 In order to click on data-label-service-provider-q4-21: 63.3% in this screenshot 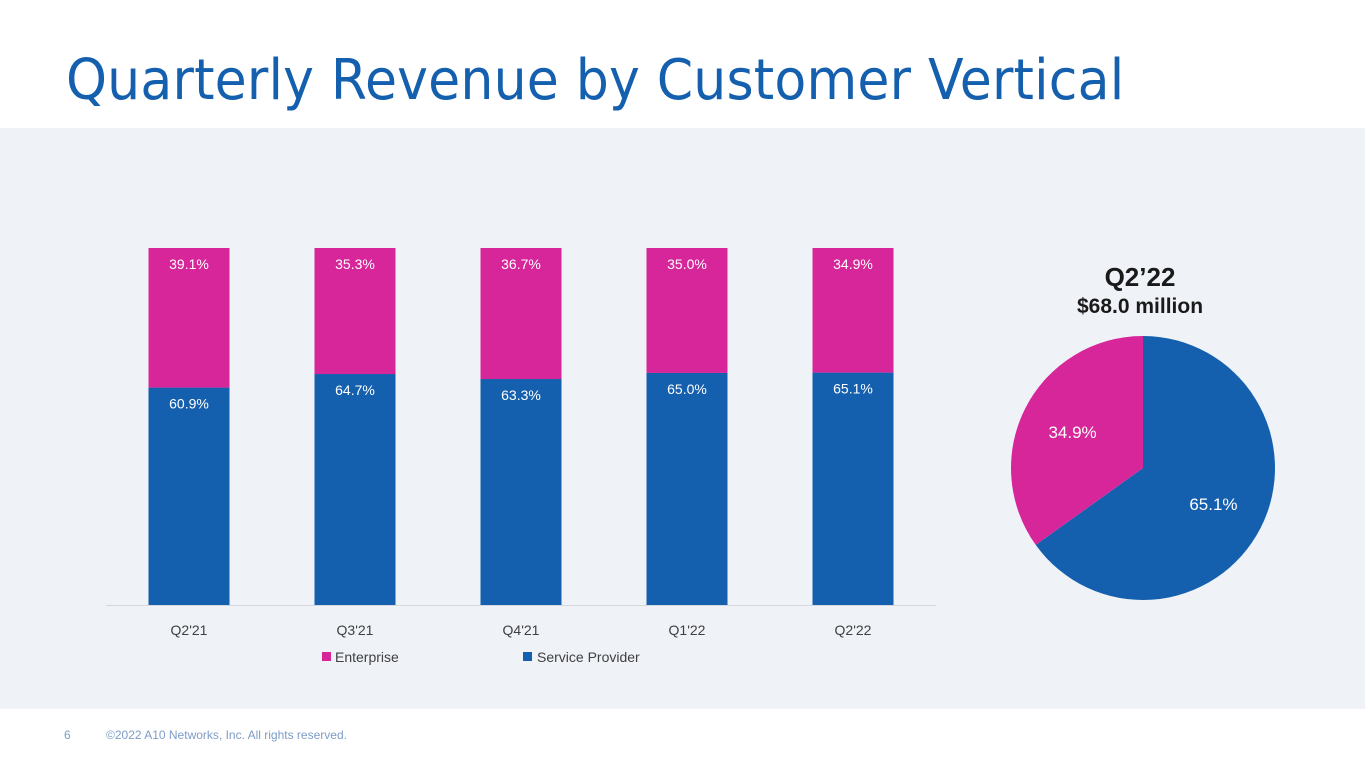, I will do `click(521, 395)`.